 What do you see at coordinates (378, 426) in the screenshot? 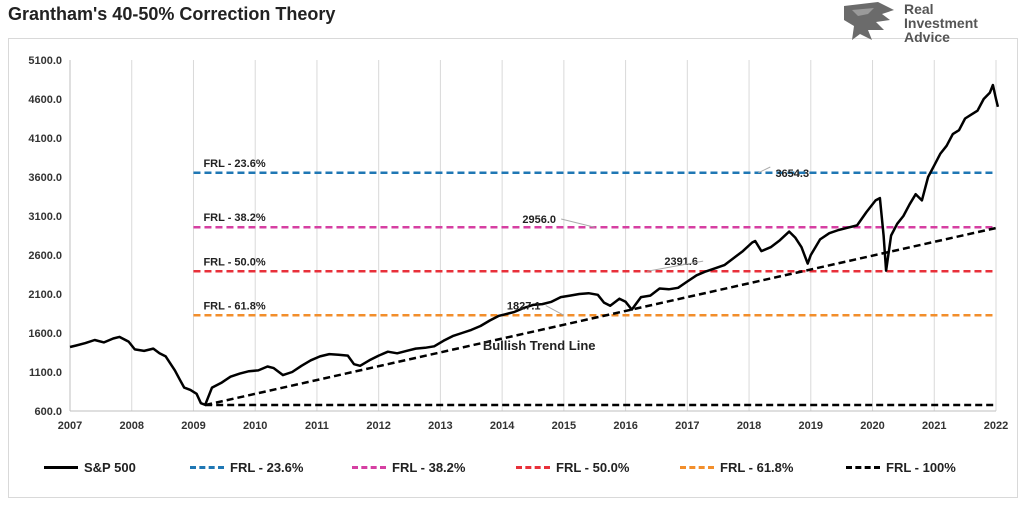
I see `x-tick-label: 2012` at bounding box center [378, 426].